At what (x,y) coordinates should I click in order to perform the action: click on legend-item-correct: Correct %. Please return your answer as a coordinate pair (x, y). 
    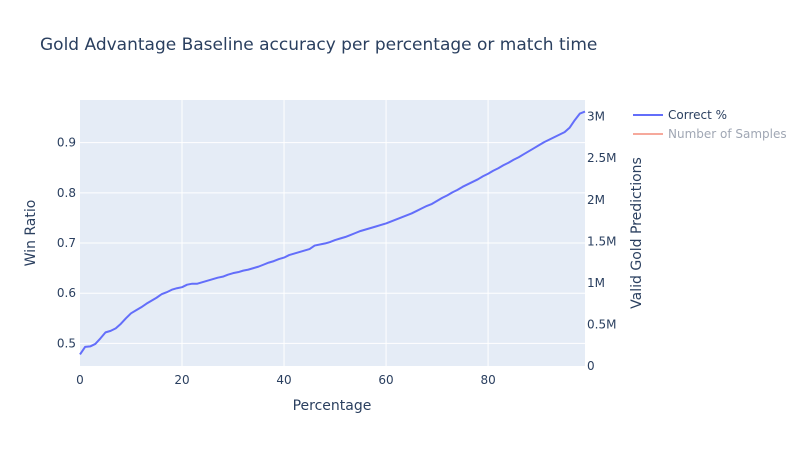
    Looking at the image, I should click on (680, 115).